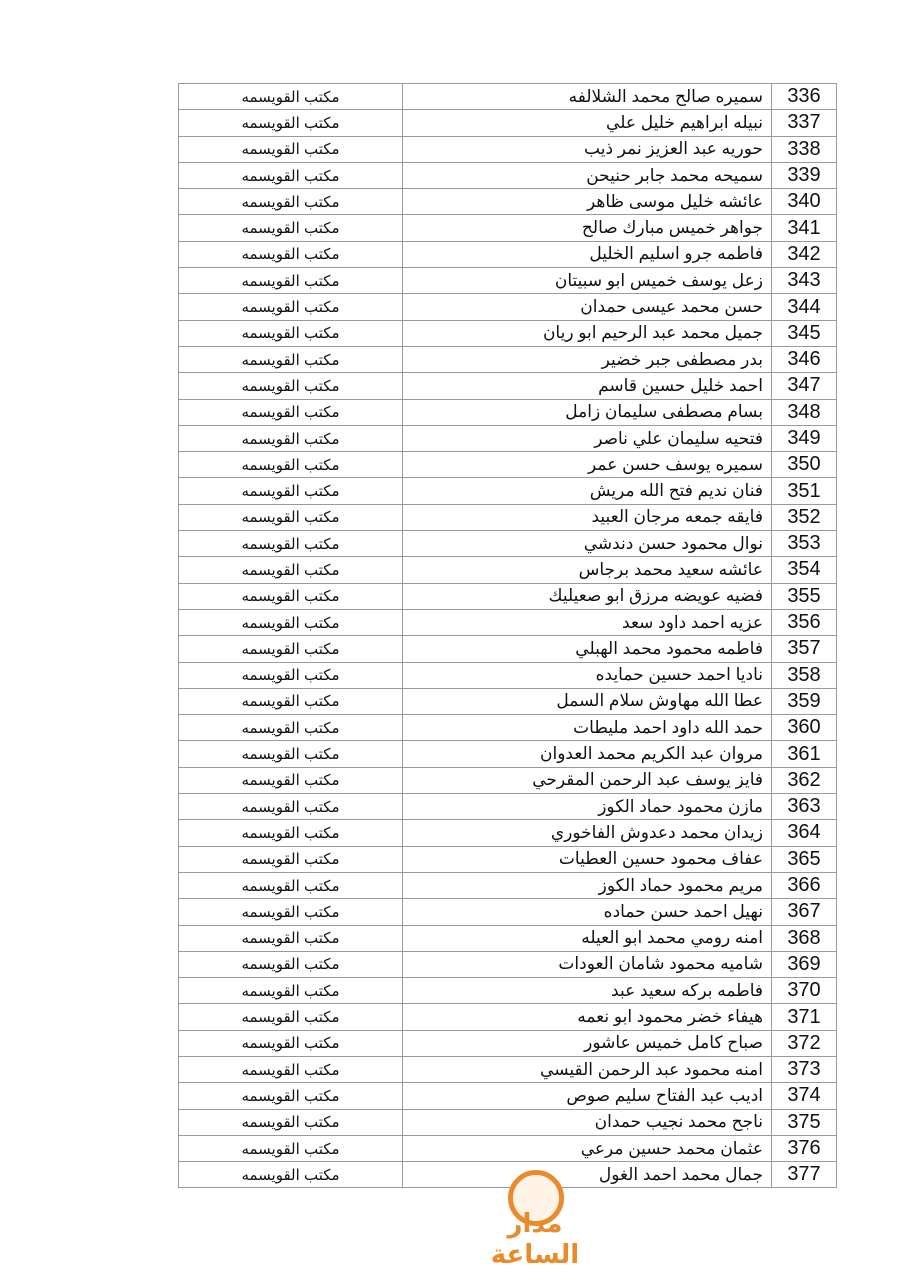 The height and width of the screenshot is (1280, 904). What do you see at coordinates (587, 517) in the screenshot?
I see `name-cell: فايقه جمعه مرجان العبيد` at bounding box center [587, 517].